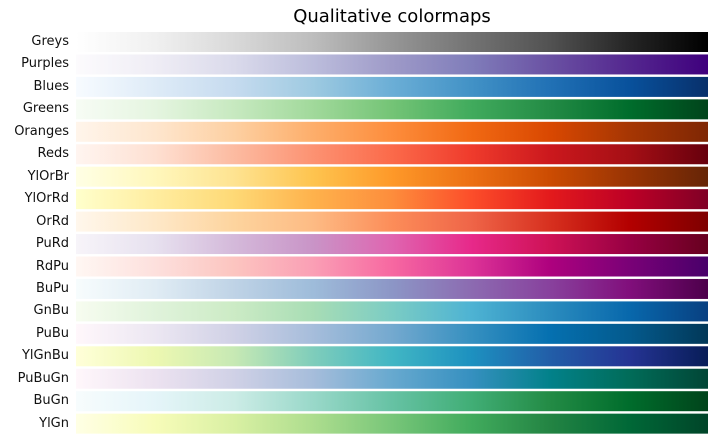 The image size is (718, 442). Describe the element at coordinates (392, 64) in the screenshot. I see `colormap-strip-purples` at that location.